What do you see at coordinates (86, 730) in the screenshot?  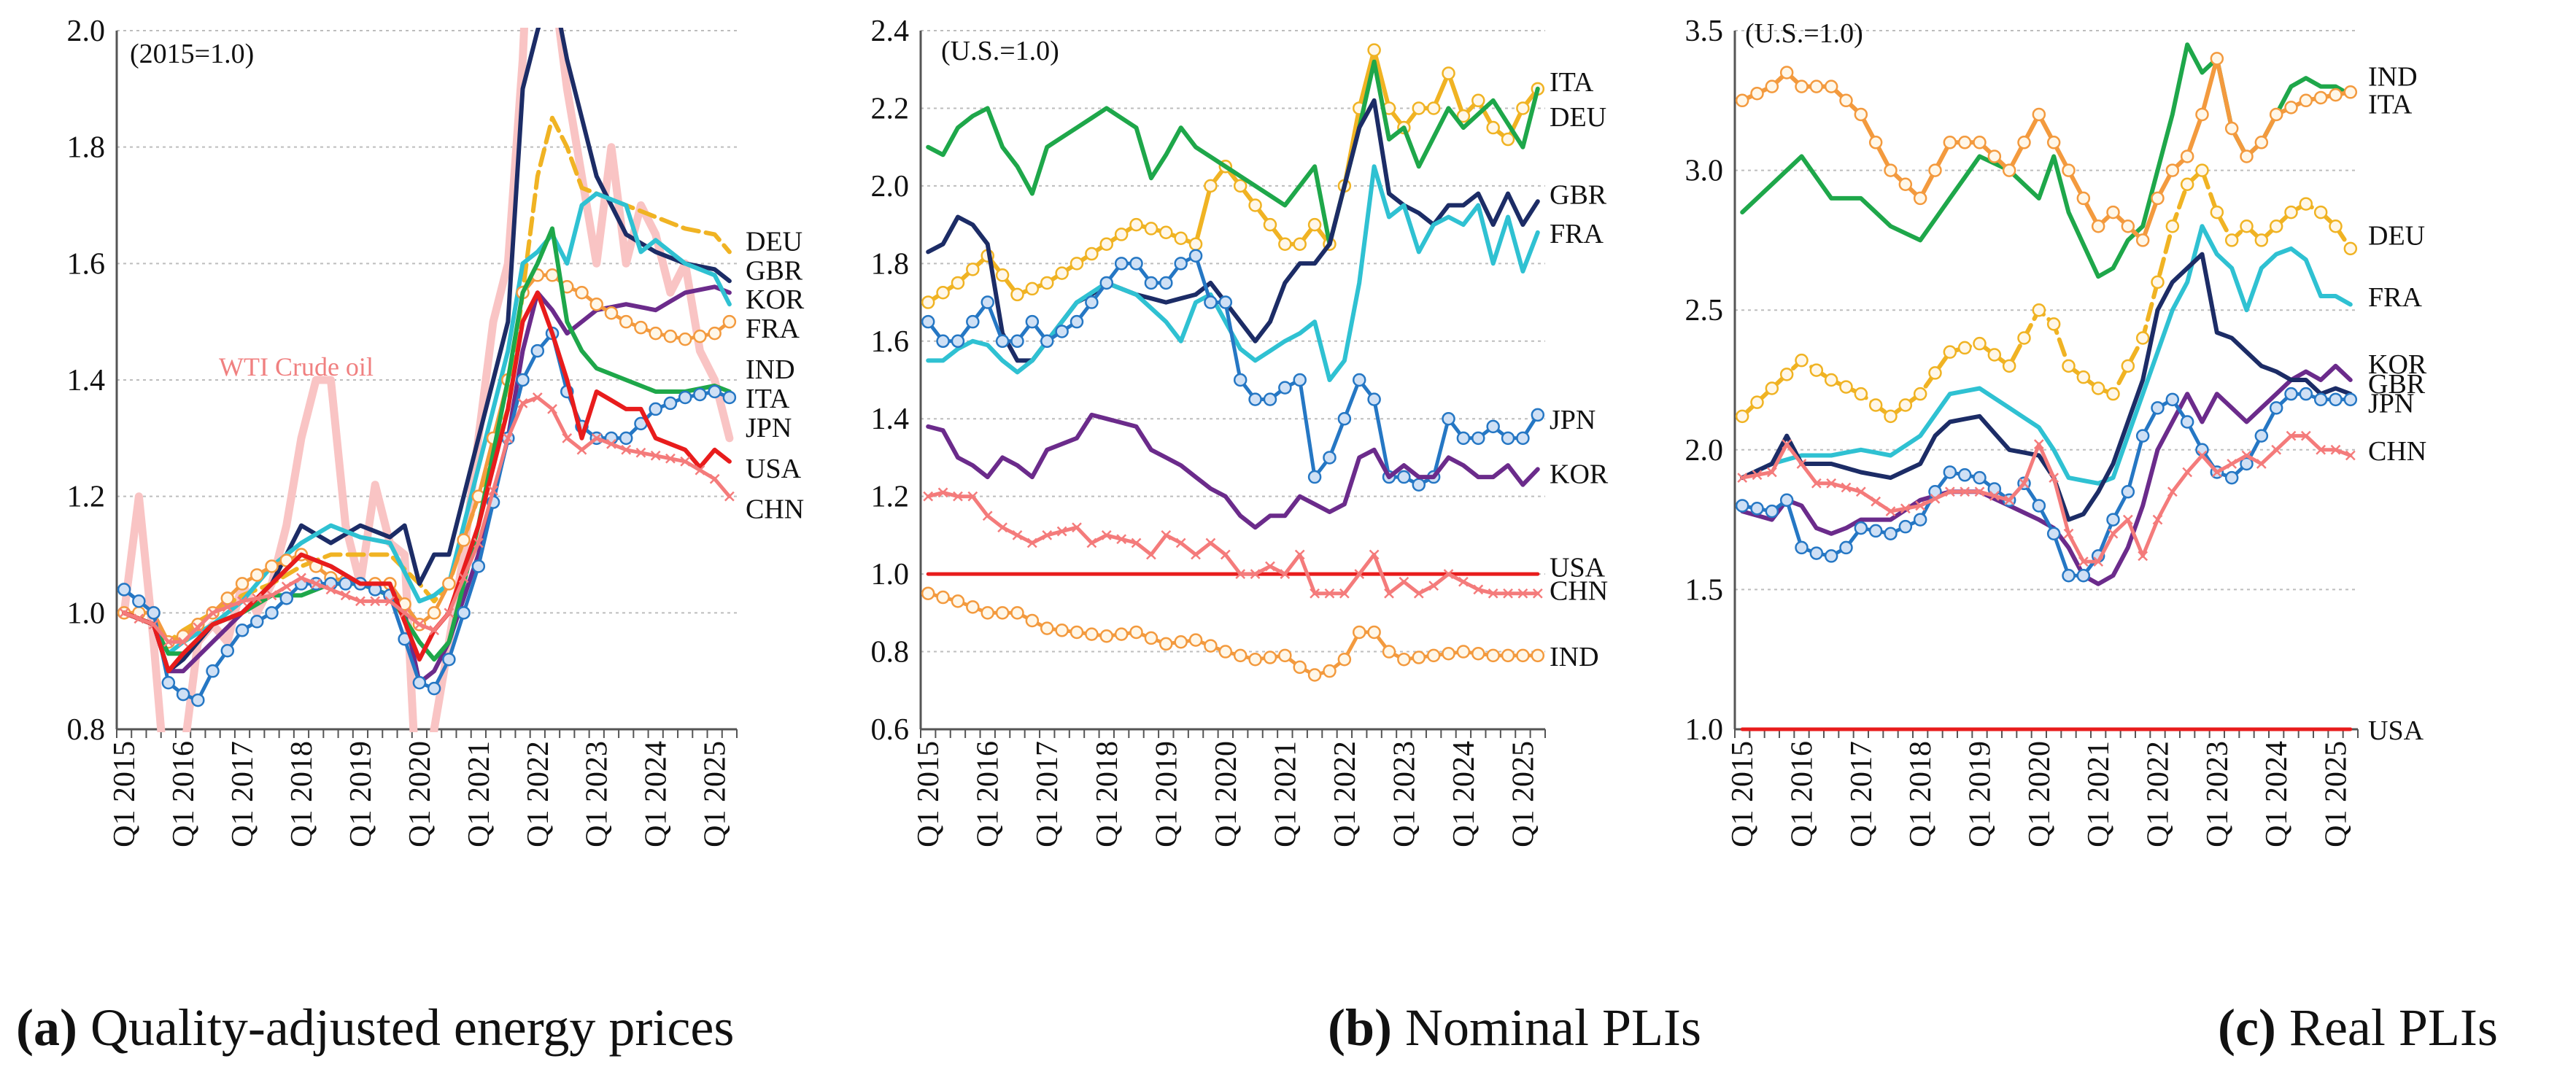 I see `y-tick-label: 0.8` at bounding box center [86, 730].